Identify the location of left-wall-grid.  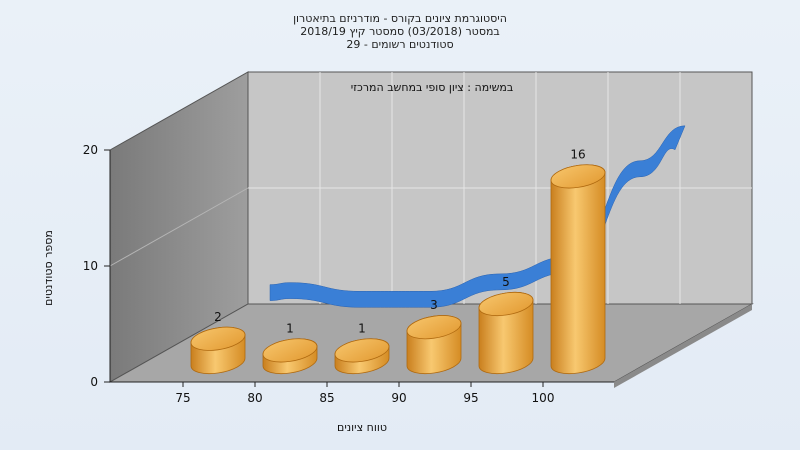
(179, 227).